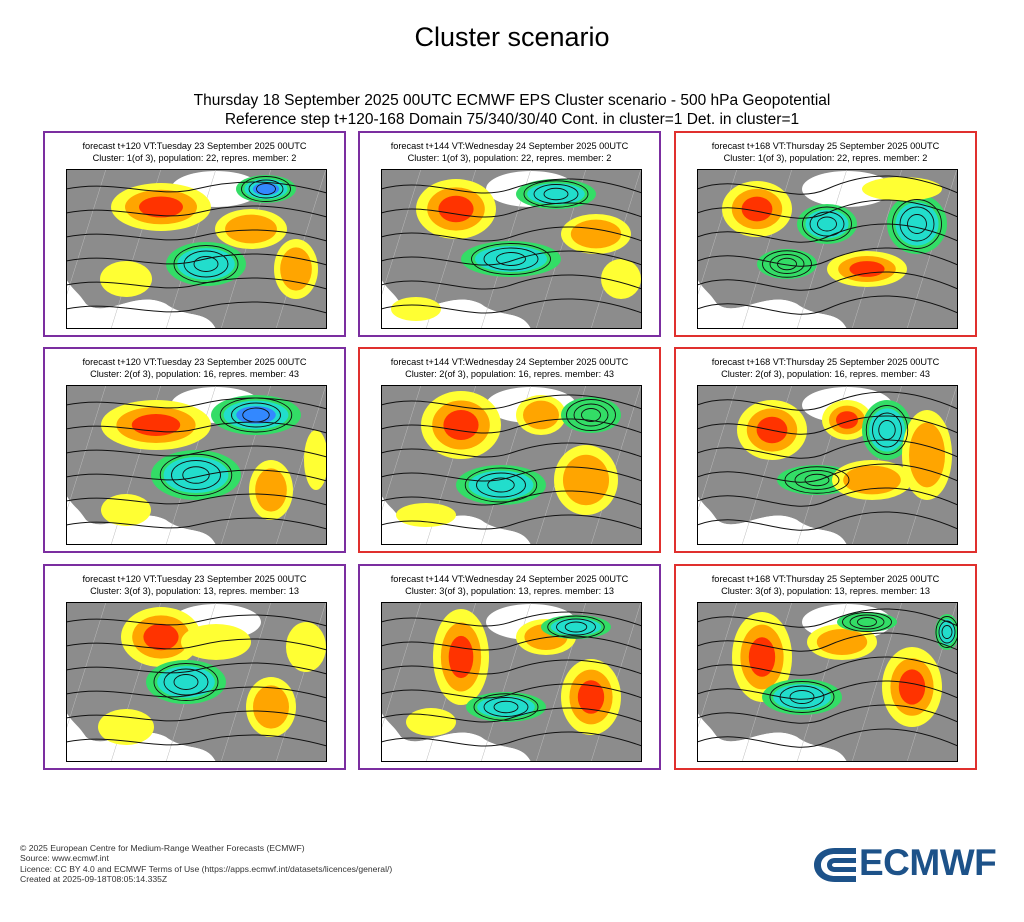  I want to click on arctic-ocean, so click(847, 189).